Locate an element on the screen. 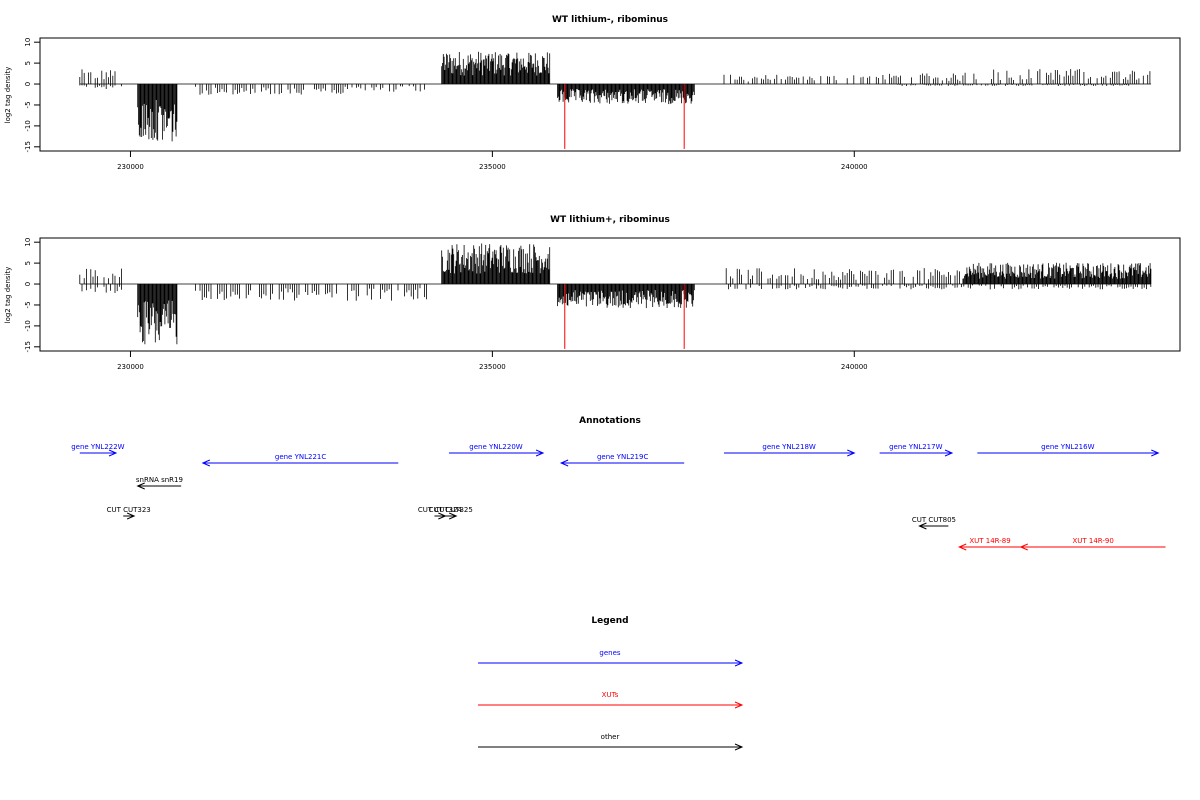 This screenshot has width=1200, height=800. annotation-feature: gene YNL222W is located at coordinates (98, 450).